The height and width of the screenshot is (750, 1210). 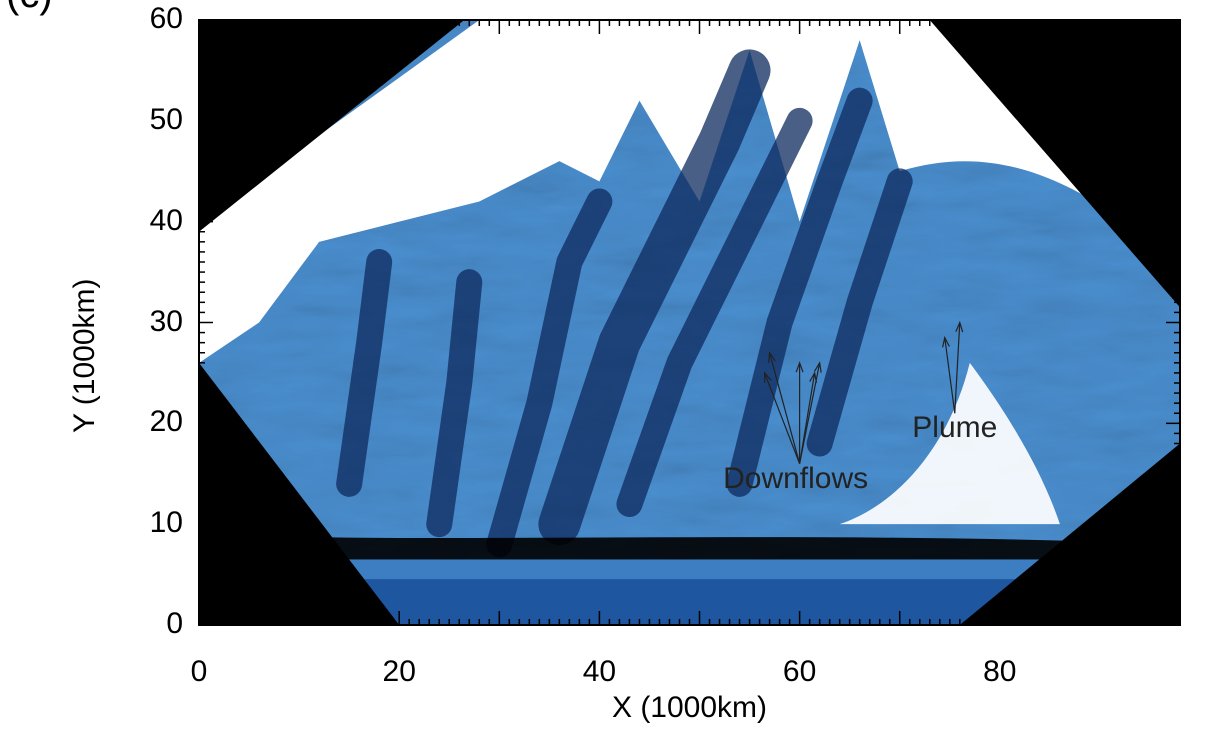 What do you see at coordinates (166, 321) in the screenshot?
I see `y-tick-label: 30` at bounding box center [166, 321].